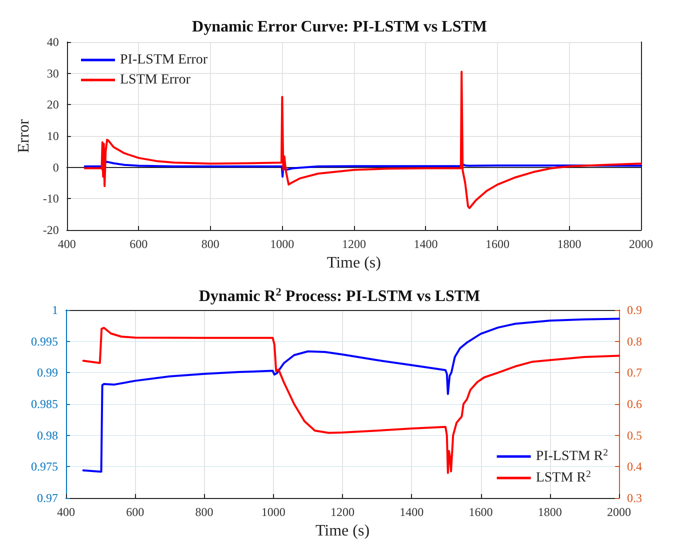  What do you see at coordinates (55, 310) in the screenshot?
I see `y-tick-label: 1` at bounding box center [55, 310].